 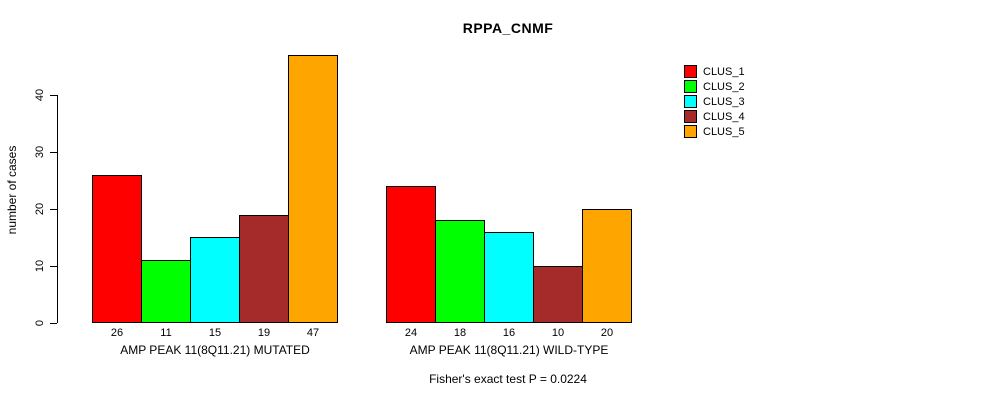 What do you see at coordinates (40, 95) in the screenshot?
I see `y-axis-tick-label: 40` at bounding box center [40, 95].